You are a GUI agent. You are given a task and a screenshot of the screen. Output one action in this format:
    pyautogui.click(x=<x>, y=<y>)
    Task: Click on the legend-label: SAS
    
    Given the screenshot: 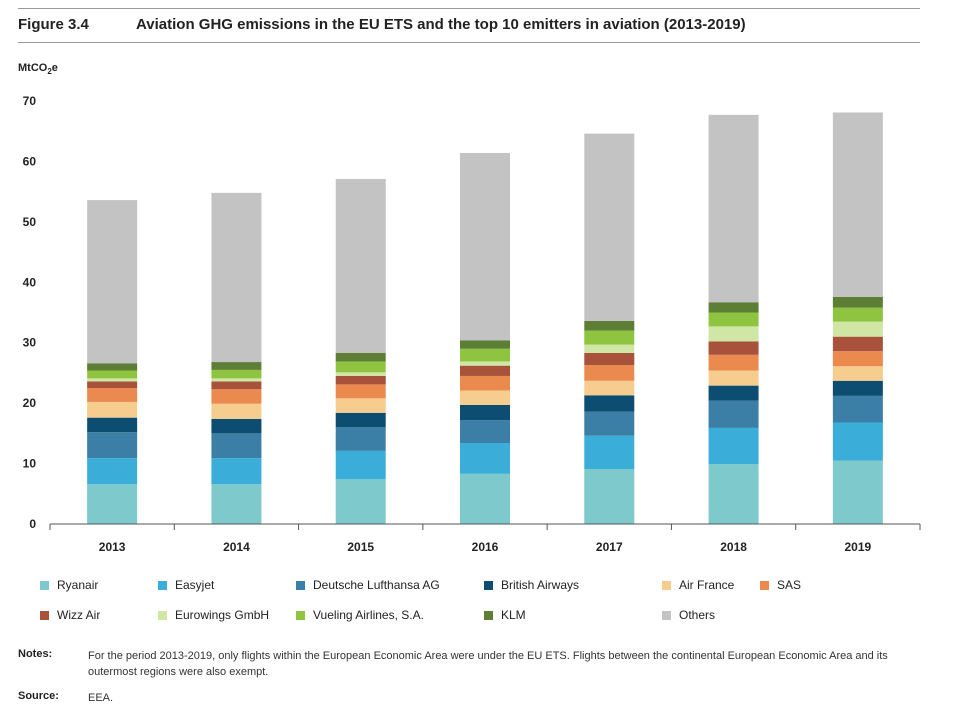 What is the action you would take?
    pyautogui.click(x=789, y=585)
    